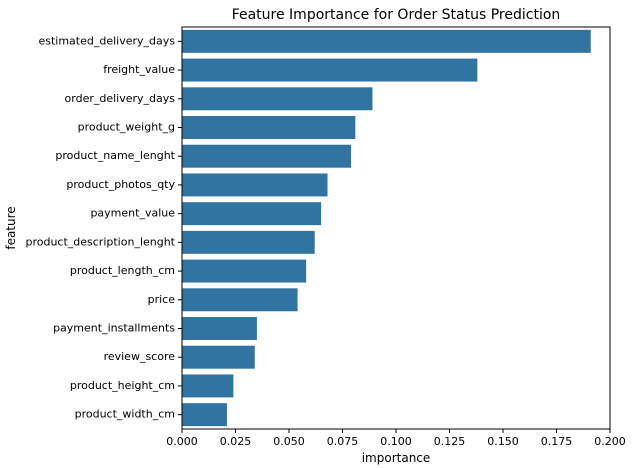 Image resolution: width=632 pixels, height=468 pixels. I want to click on x-tick-label: 0.000, so click(182, 441).